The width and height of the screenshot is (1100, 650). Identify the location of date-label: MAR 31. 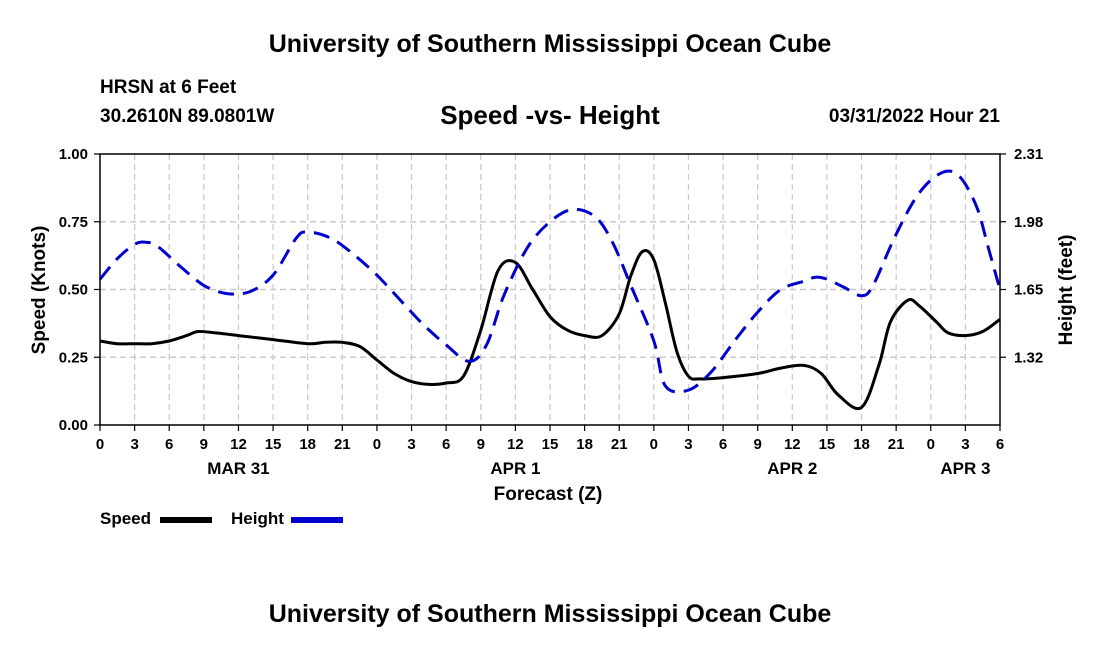
(238, 468).